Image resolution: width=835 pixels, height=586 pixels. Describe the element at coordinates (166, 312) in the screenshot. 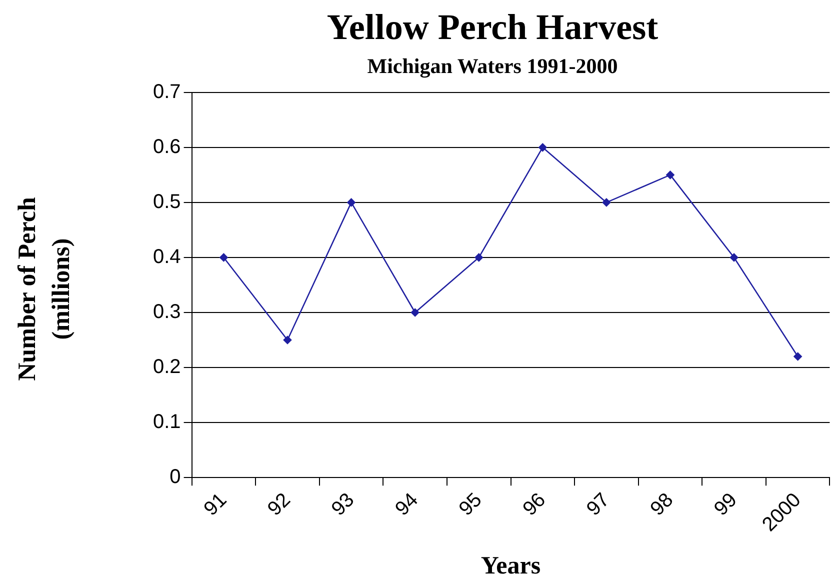

I see `y-tick-label: 0.3` at that location.